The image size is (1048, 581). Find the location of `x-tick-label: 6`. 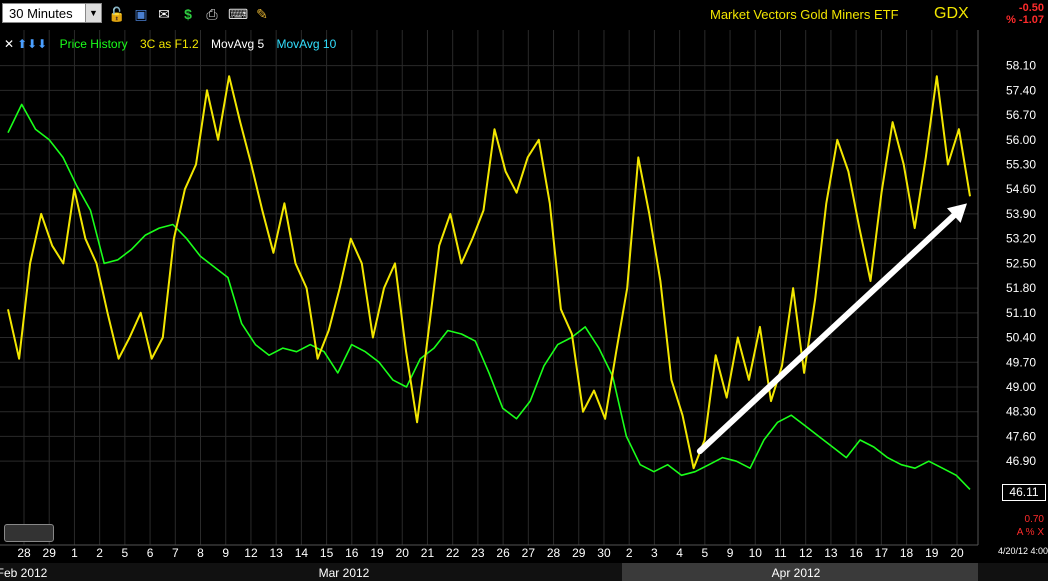

x-tick-label: 6 is located at coordinates (150, 553).